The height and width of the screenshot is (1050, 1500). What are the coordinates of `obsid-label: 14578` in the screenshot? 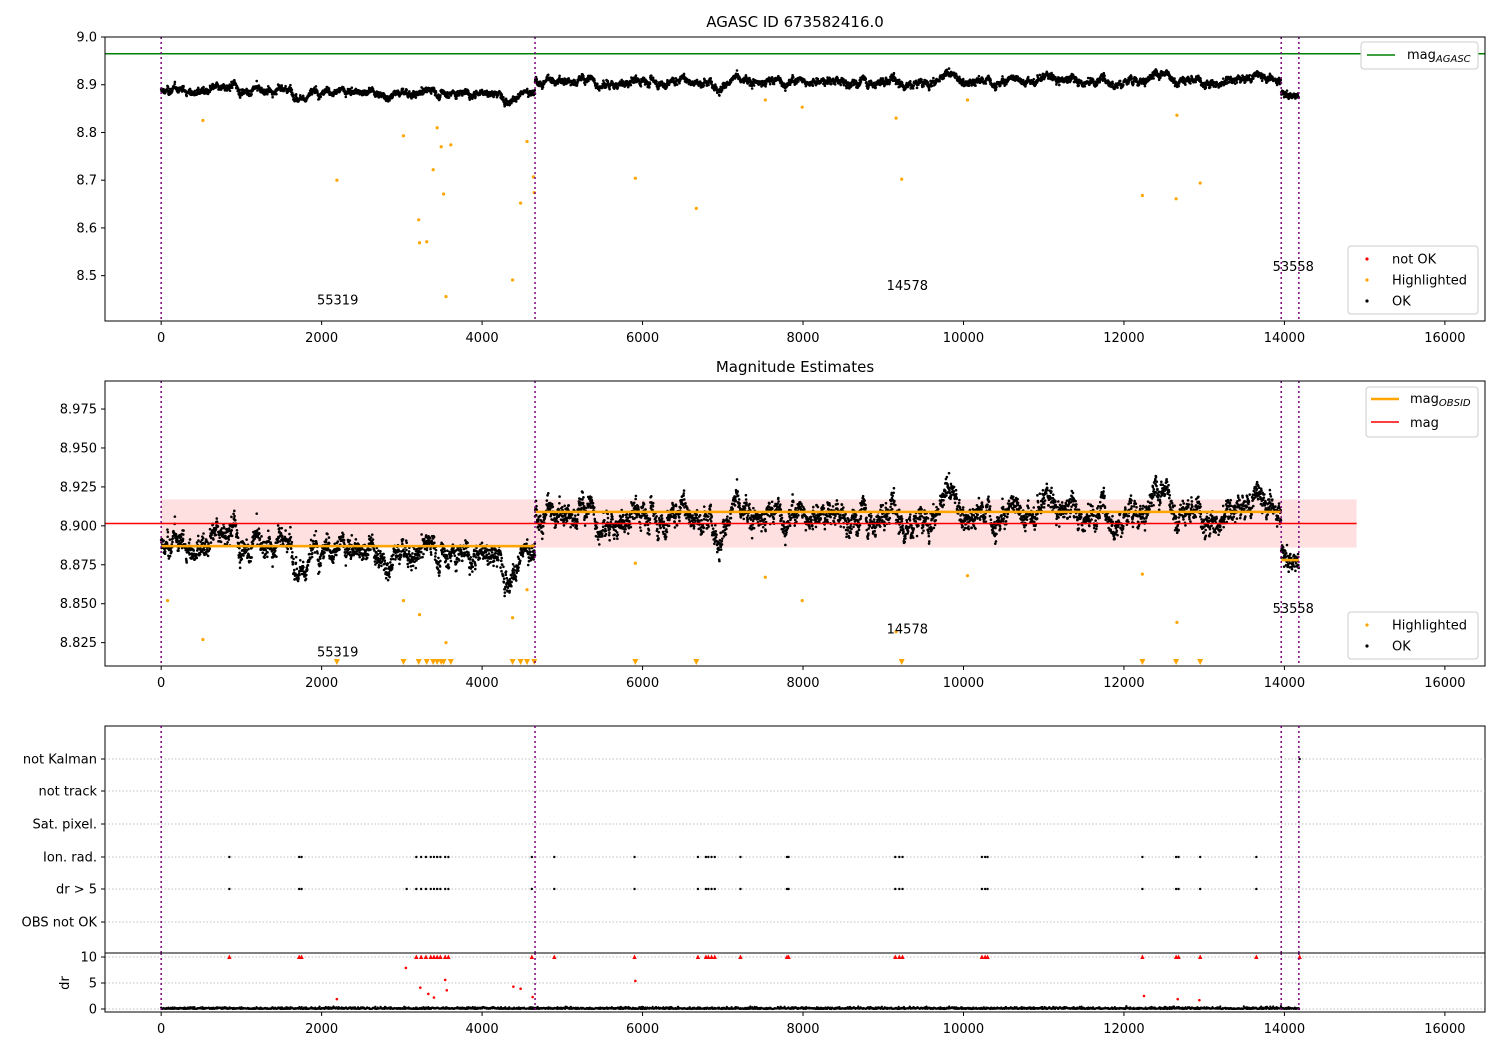 It's located at (907, 286).